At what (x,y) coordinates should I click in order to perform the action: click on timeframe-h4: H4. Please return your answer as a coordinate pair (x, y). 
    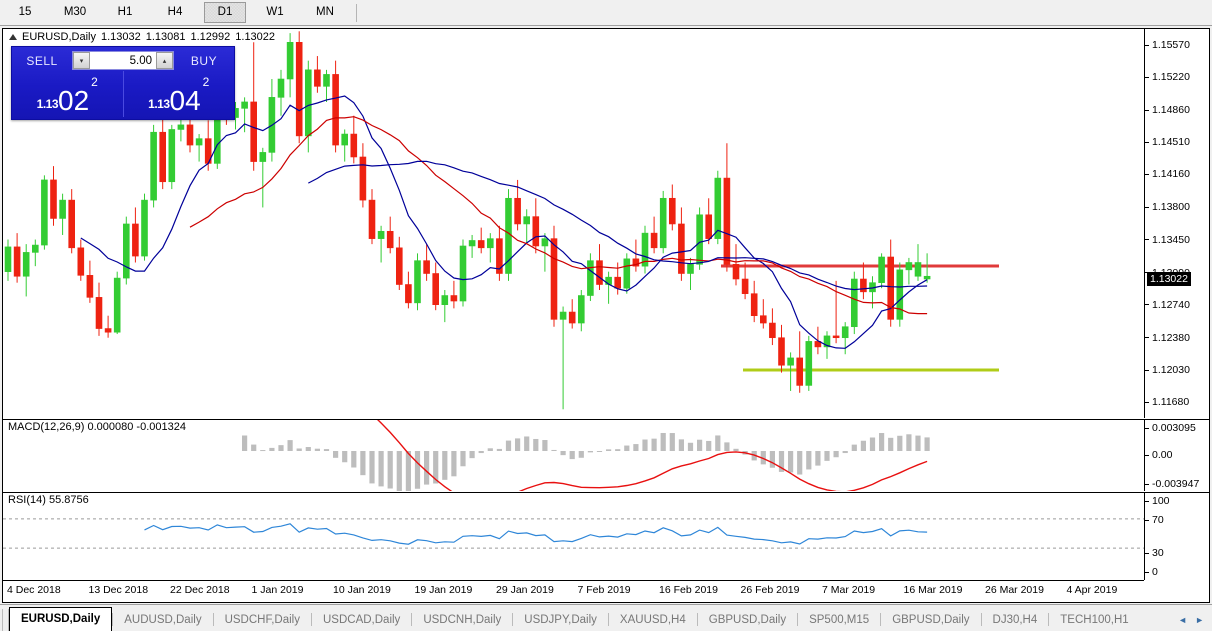
    Looking at the image, I should click on (175, 12).